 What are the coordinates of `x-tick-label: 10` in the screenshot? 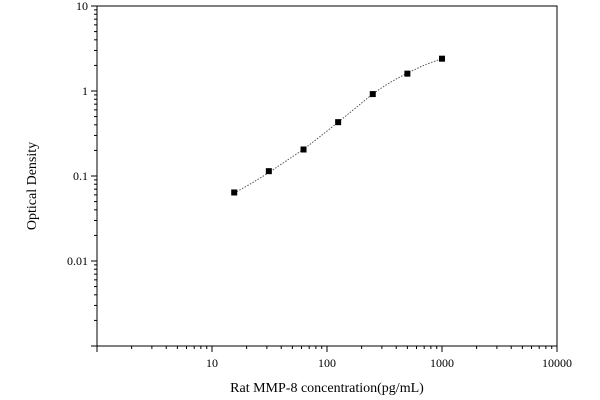 It's located at (212, 363).